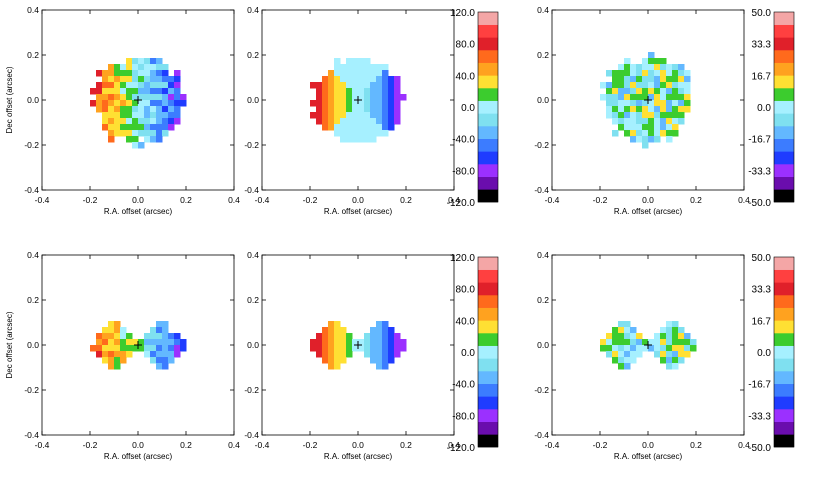 The width and height of the screenshot is (830, 485). Describe the element at coordinates (648, 456) in the screenshot. I see `x-axis-label: R.A. offset (arcsec)` at that location.